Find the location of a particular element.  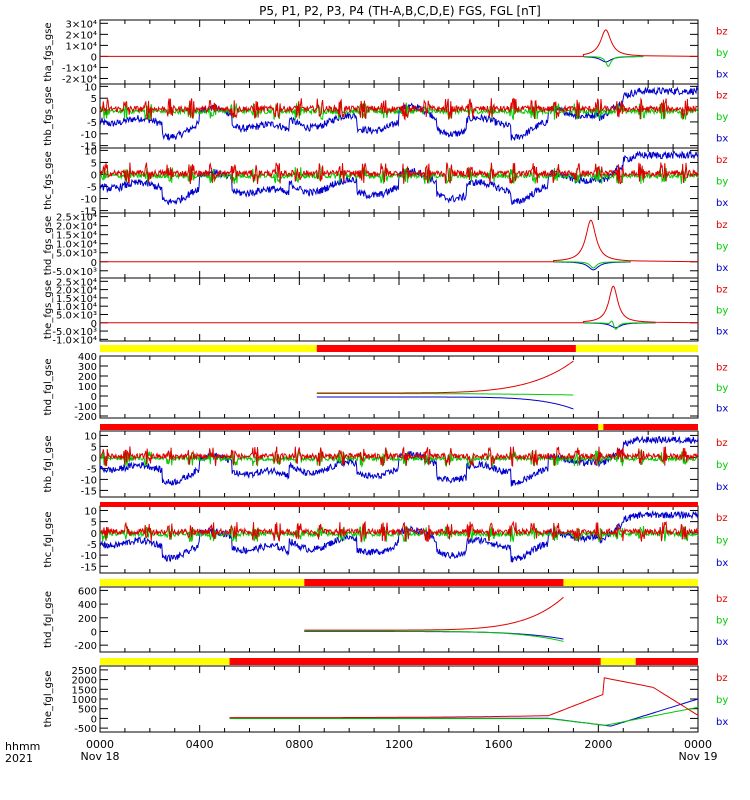

panel-thc_fgs_gse-legend-bx: bx is located at coordinates (722, 203).